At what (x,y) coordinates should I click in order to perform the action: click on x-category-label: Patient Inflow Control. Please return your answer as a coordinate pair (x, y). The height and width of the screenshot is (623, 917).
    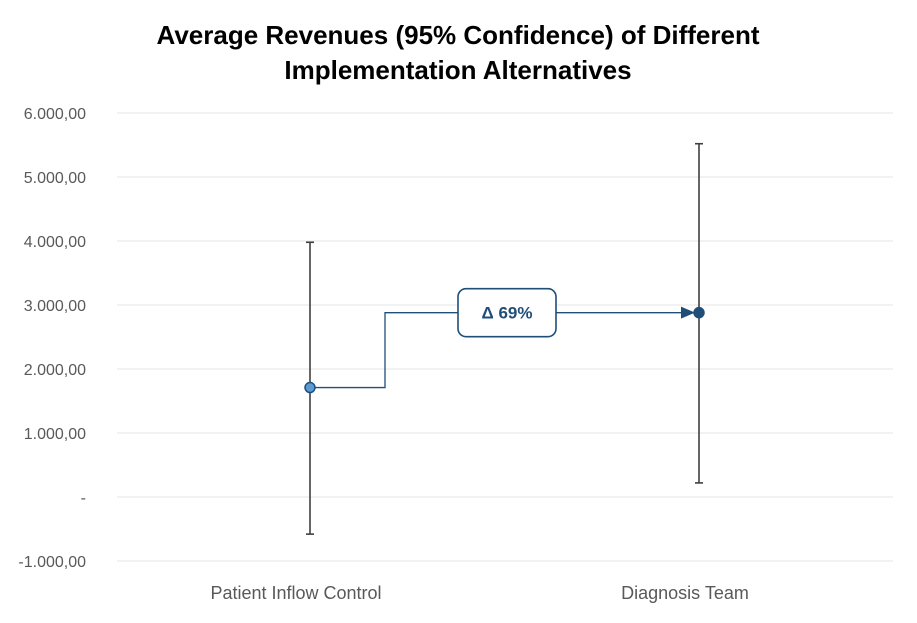
    Looking at the image, I should click on (295, 593).